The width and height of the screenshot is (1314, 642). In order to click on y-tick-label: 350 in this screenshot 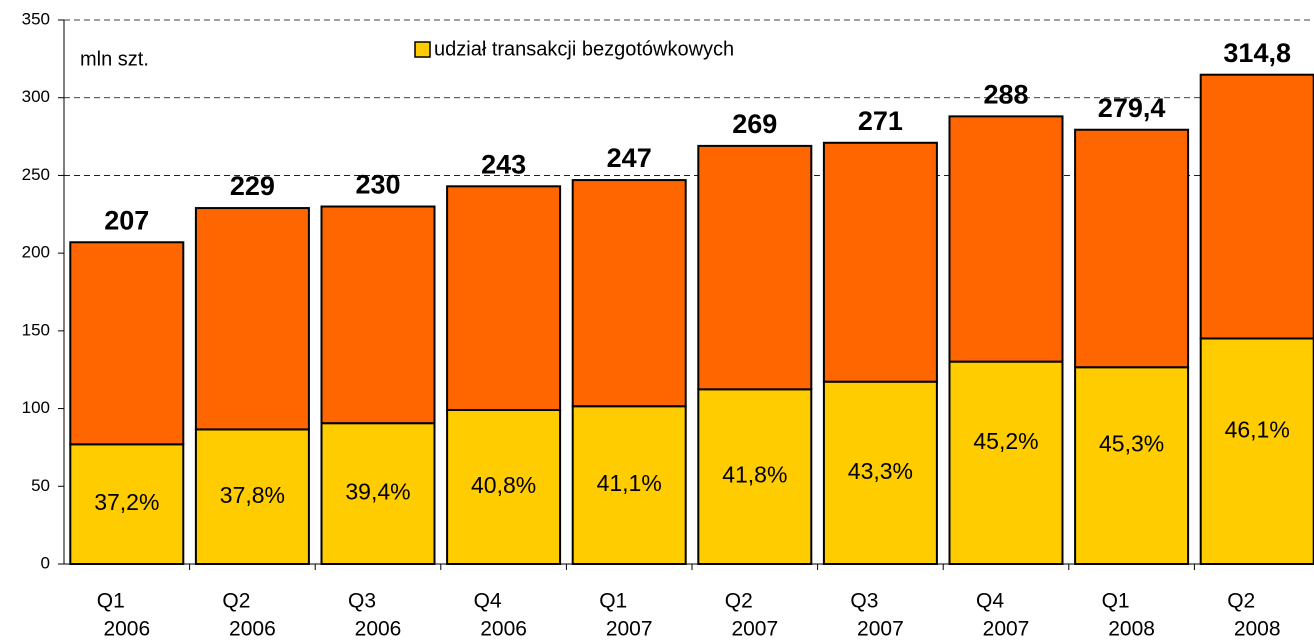, I will do `click(36, 18)`.